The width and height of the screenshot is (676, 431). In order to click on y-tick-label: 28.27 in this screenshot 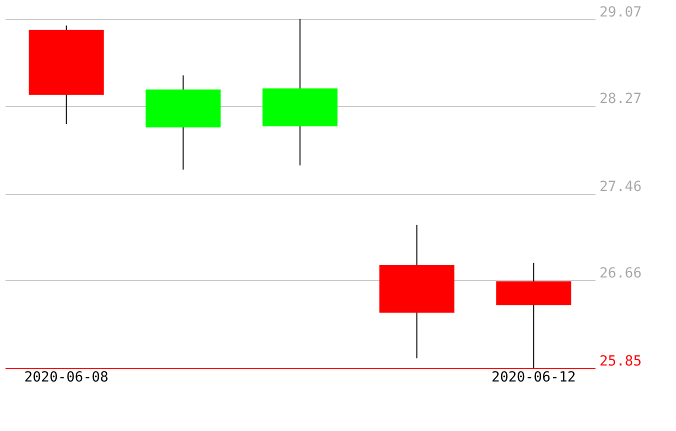, I will do `click(621, 99)`.